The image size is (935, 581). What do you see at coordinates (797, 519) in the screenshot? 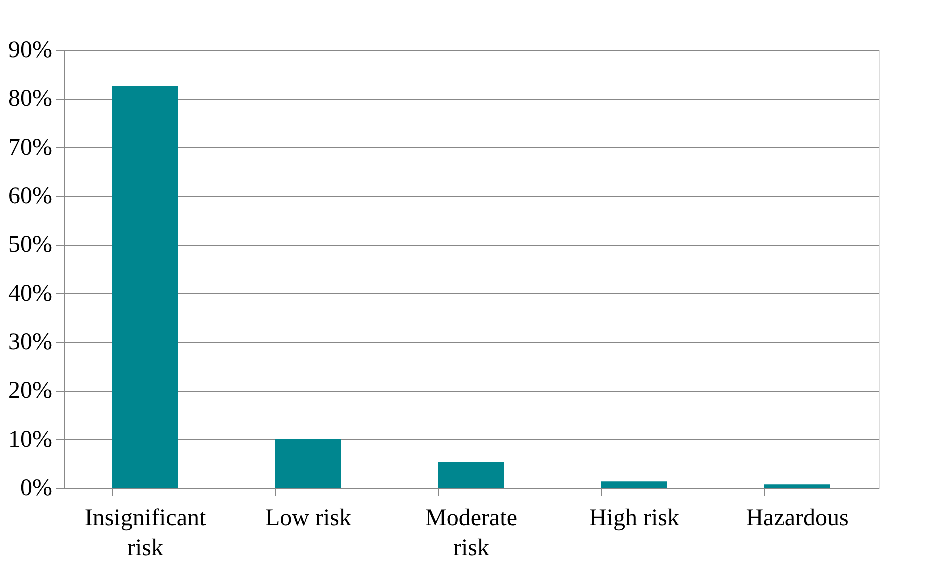
I see `x-tick-label: Hazardous` at bounding box center [797, 519].